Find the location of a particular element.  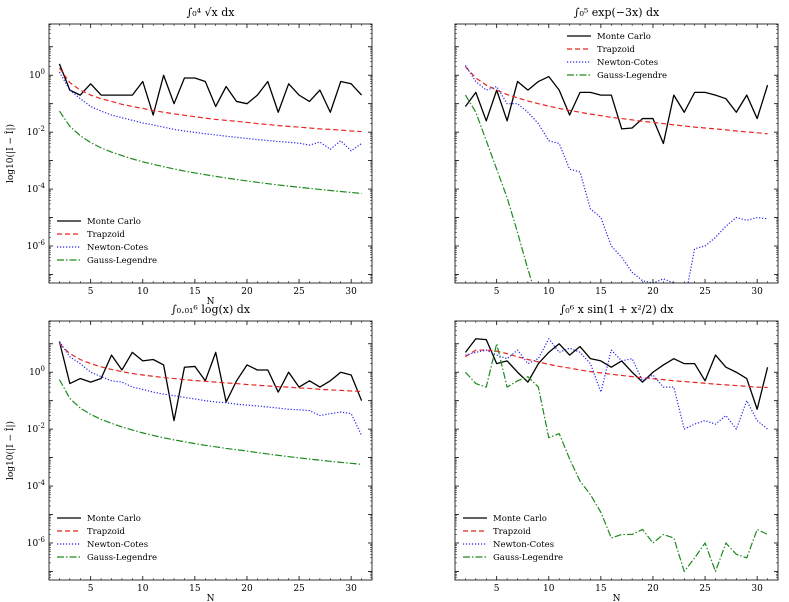

chart-title: ∫₀⁶ x sin(1 + x²/2) dx is located at coordinates (617, 309).